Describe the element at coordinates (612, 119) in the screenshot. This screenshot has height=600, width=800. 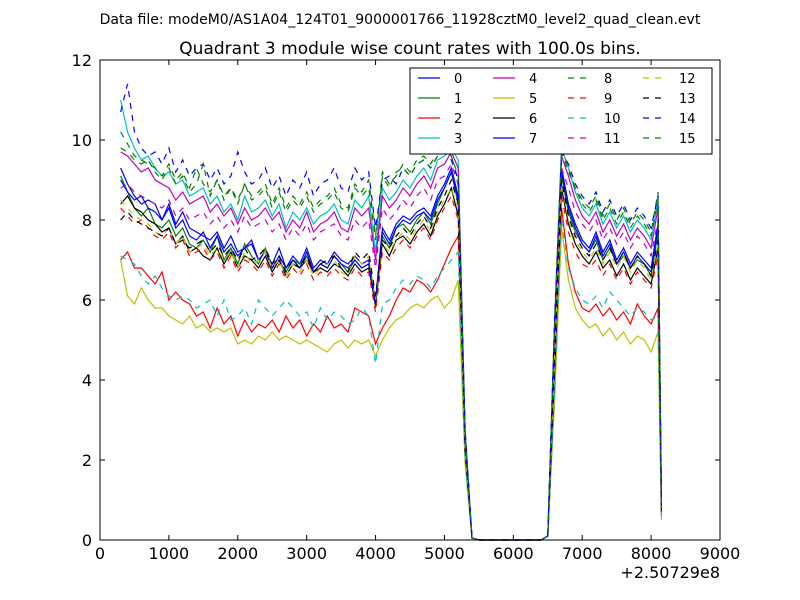
I see `legend-label-10: 10` at that location.